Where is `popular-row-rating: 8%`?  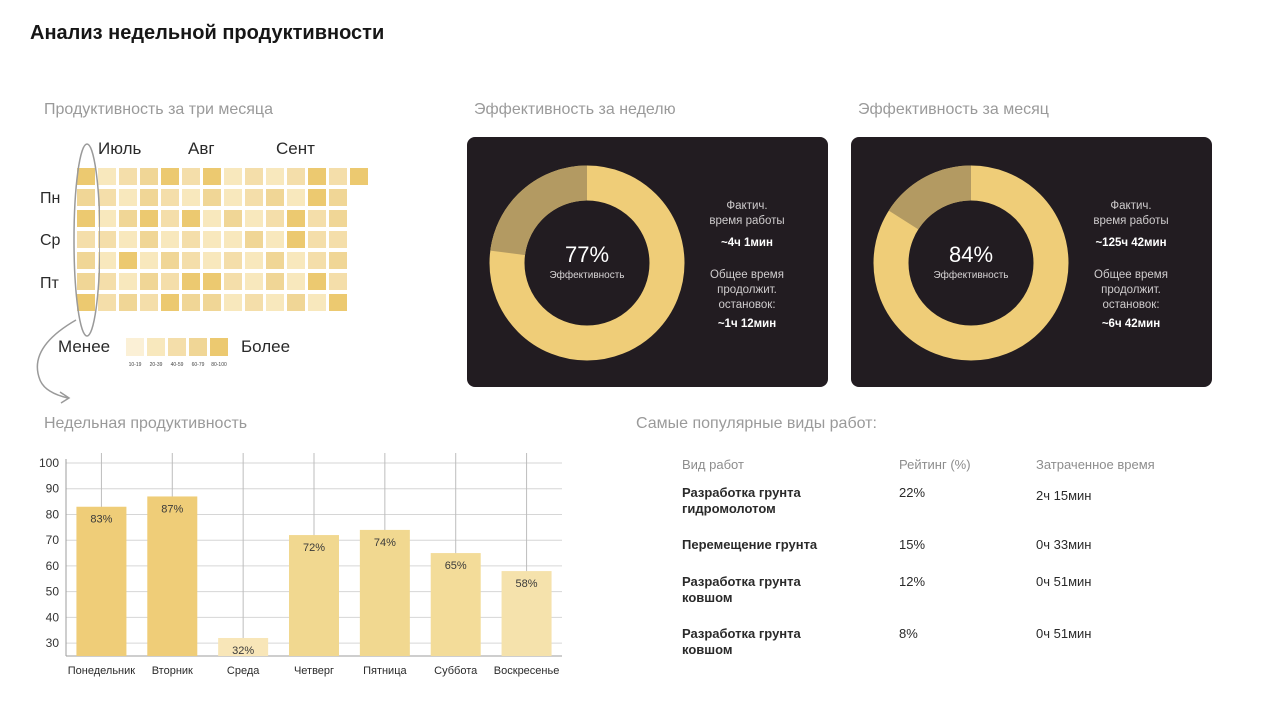
popular-row-rating: 8% is located at coordinates (908, 633).